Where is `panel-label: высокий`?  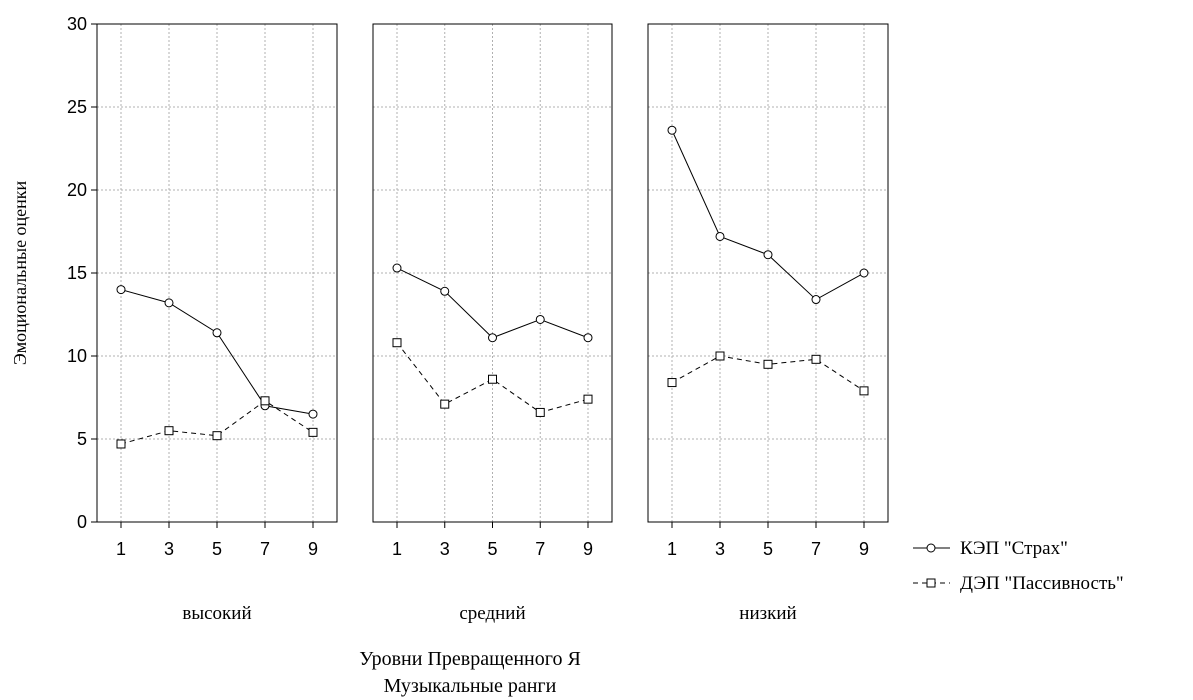
panel-label: высокий is located at coordinates (216, 613).